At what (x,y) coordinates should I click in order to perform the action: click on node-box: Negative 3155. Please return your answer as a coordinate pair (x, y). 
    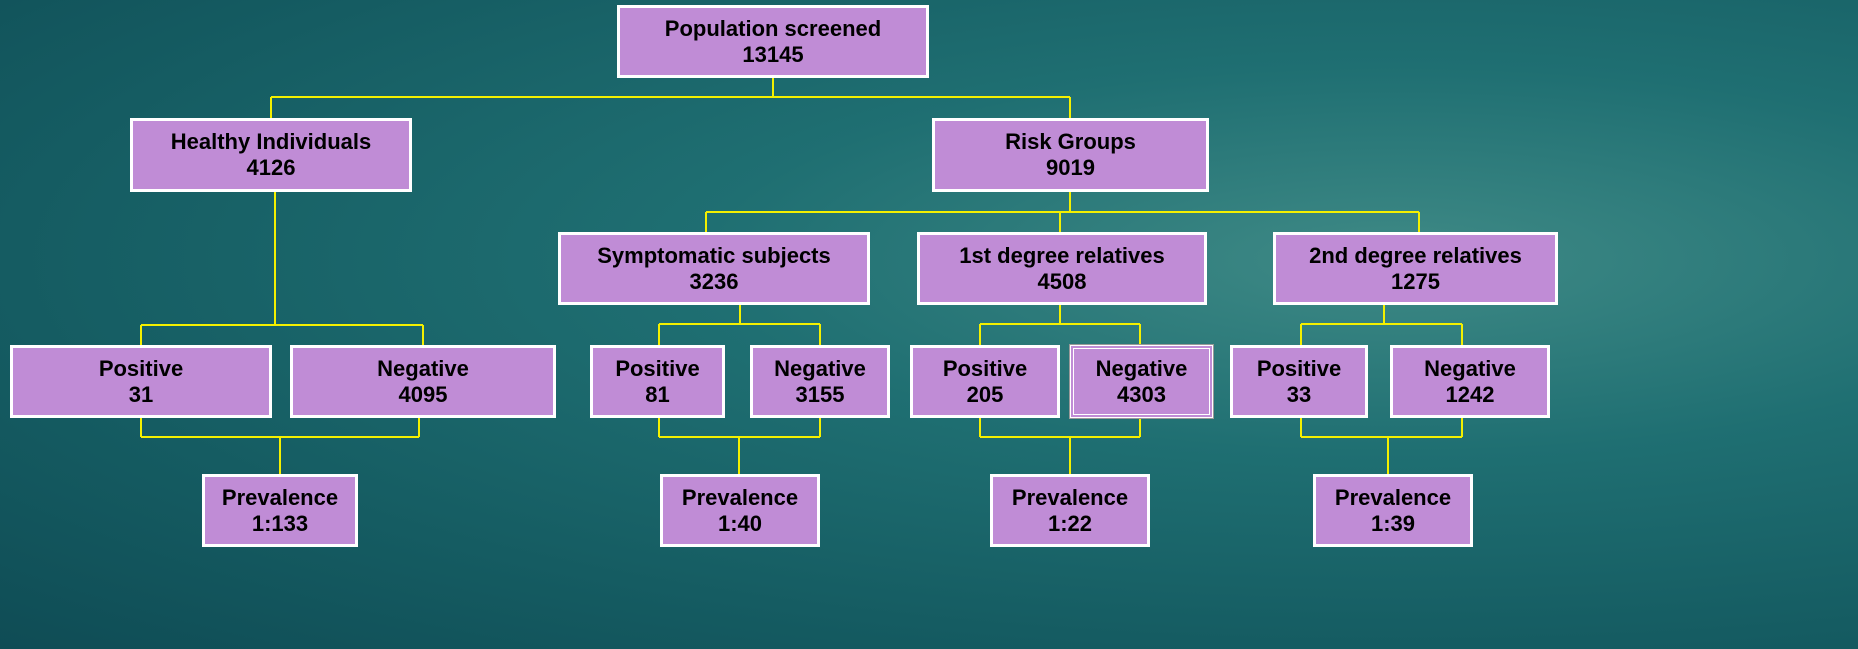
    Looking at the image, I should click on (820, 381).